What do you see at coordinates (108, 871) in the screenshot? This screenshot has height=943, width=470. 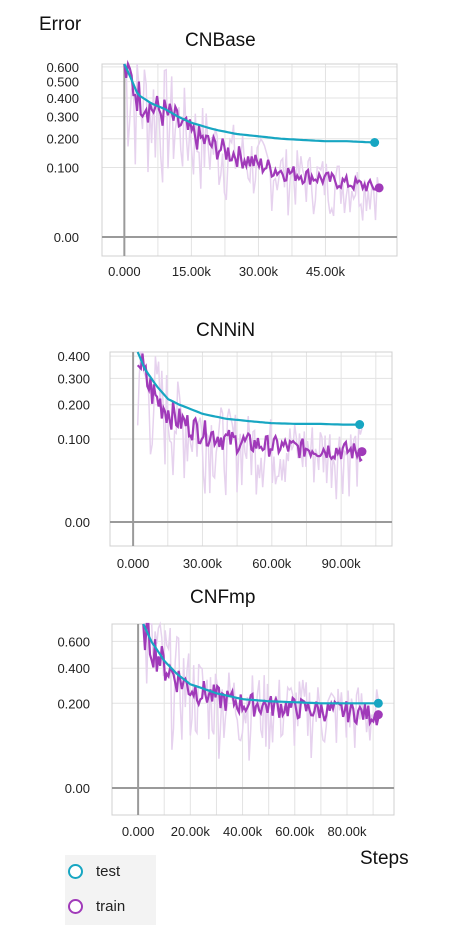 I see `legend-test-label: test` at bounding box center [108, 871].